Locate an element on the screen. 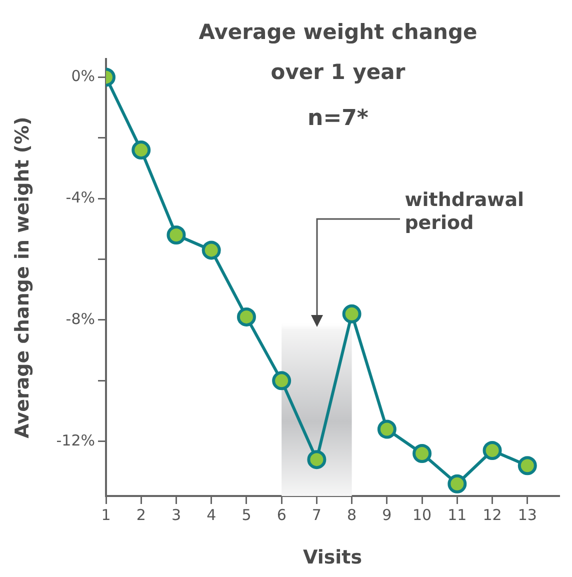 This screenshot has height=577, width=572. y-tick-label: 0% is located at coordinates (83, 76).